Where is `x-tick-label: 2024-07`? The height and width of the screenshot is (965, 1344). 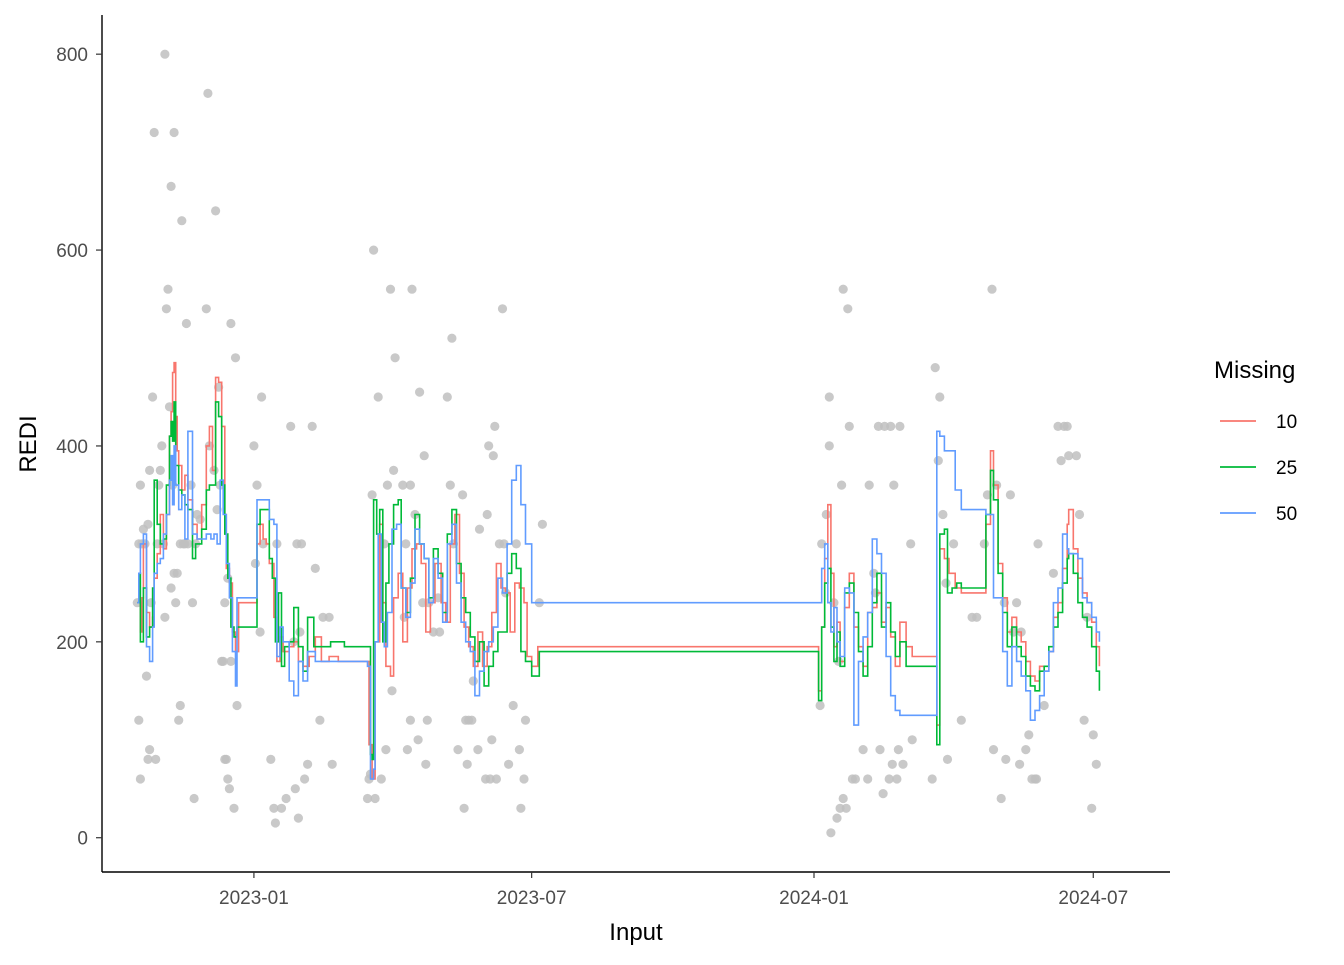
x-tick-label: 2024-07 is located at coordinates (1093, 898).